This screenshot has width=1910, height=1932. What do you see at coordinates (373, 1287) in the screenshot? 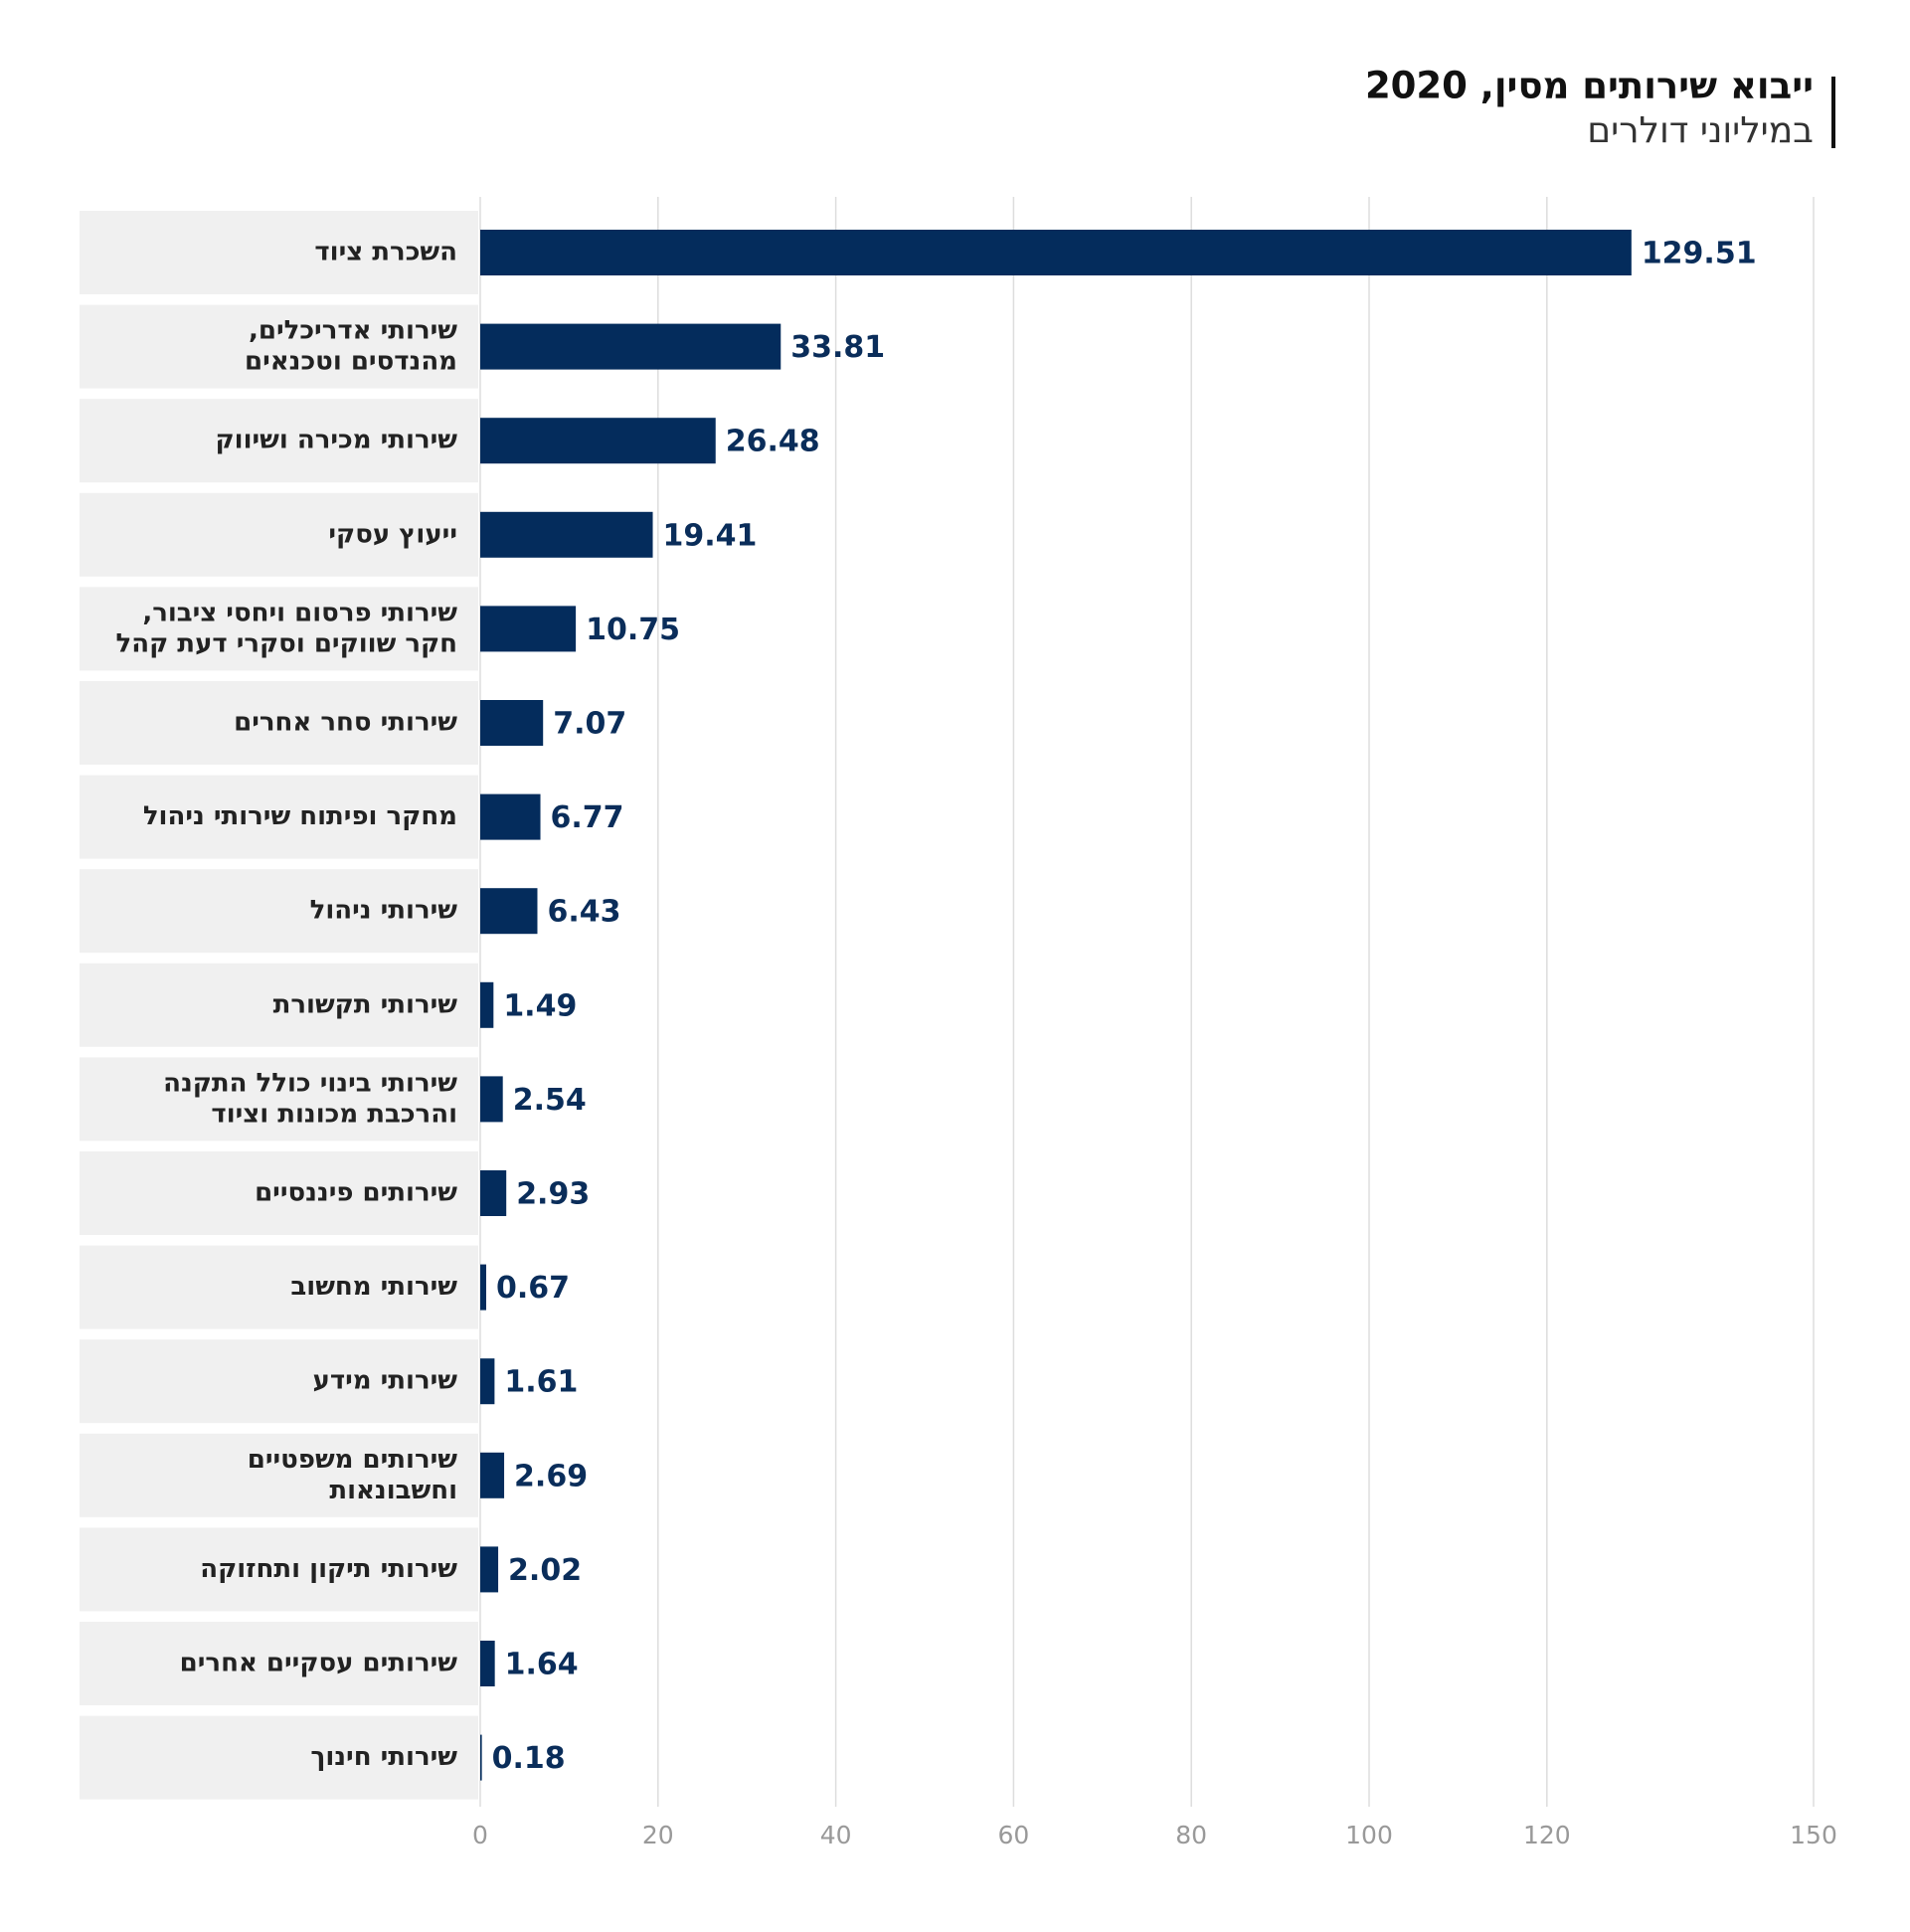
I see `y-tick-label: שירותי מחשוב` at bounding box center [373, 1287].